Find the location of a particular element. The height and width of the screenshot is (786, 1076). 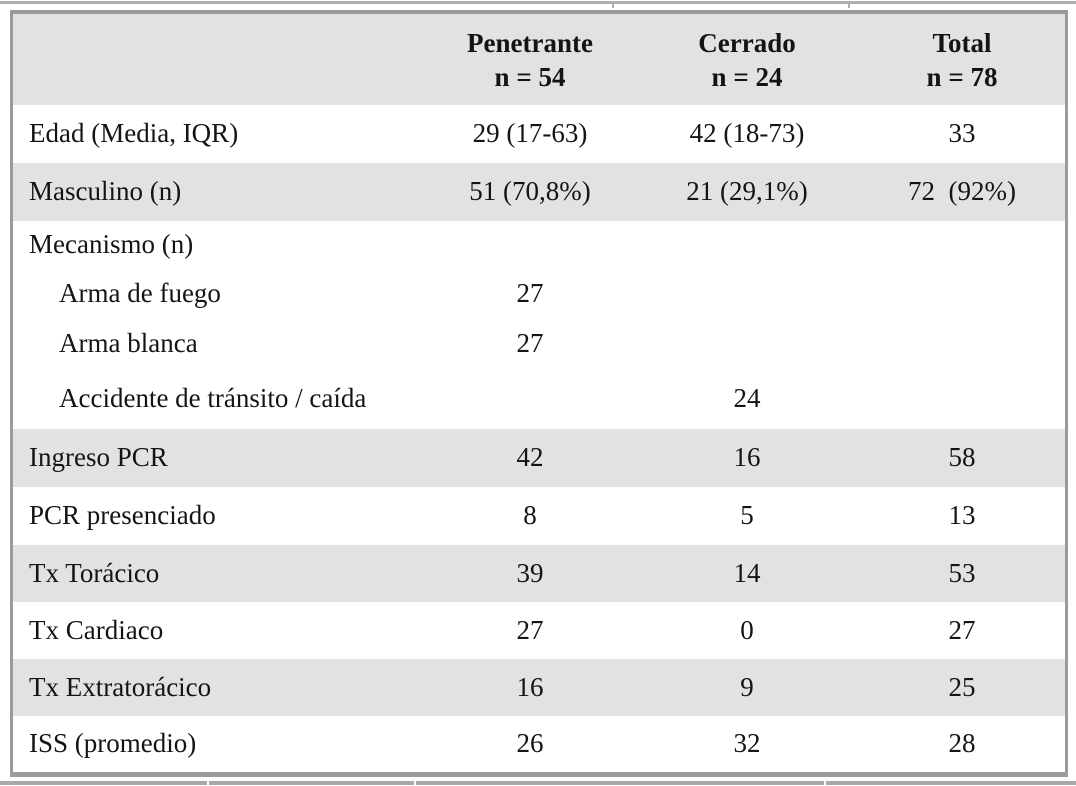

row-label: Ingreso PCR is located at coordinates (219, 458).